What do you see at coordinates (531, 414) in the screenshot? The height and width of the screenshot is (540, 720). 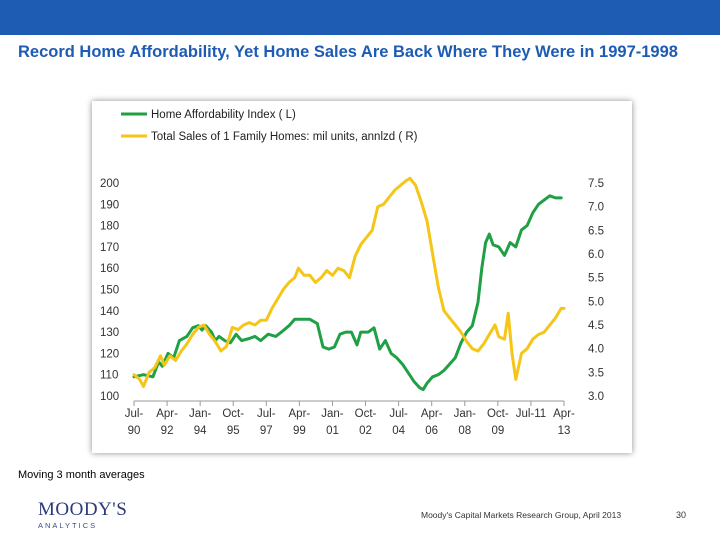 I see `x-axis-tick-label: Jul-11` at bounding box center [531, 414].